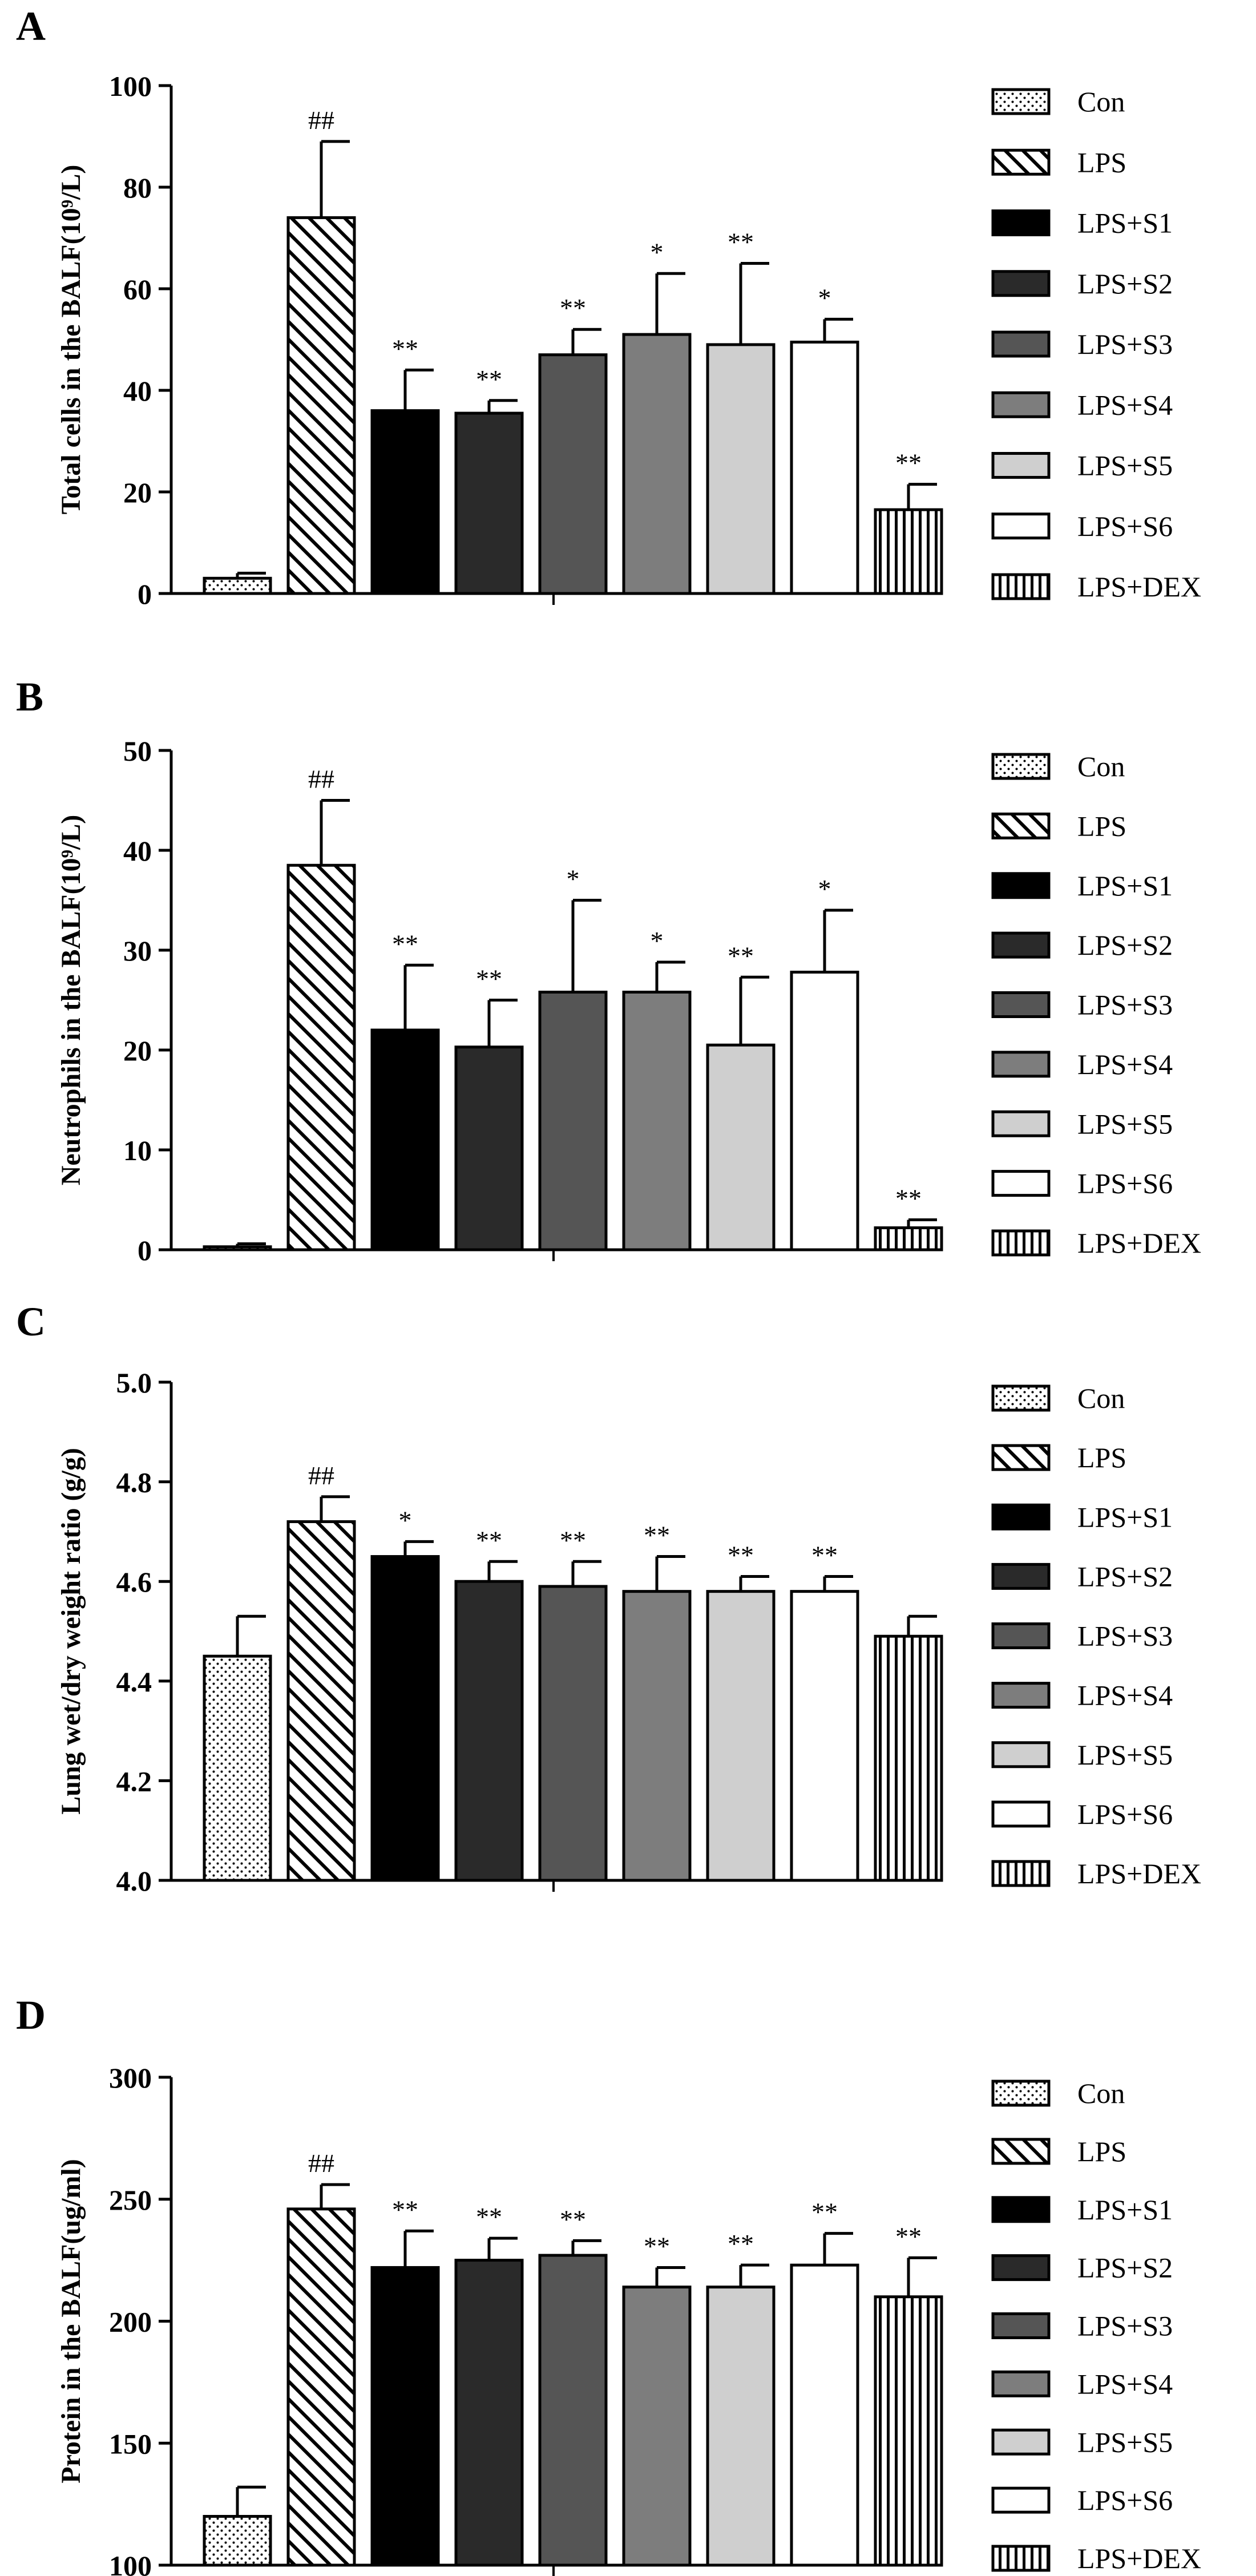 The width and height of the screenshot is (1256, 2576). Describe the element at coordinates (134, 1582) in the screenshot. I see `y-tick-label: 4.6` at that location.